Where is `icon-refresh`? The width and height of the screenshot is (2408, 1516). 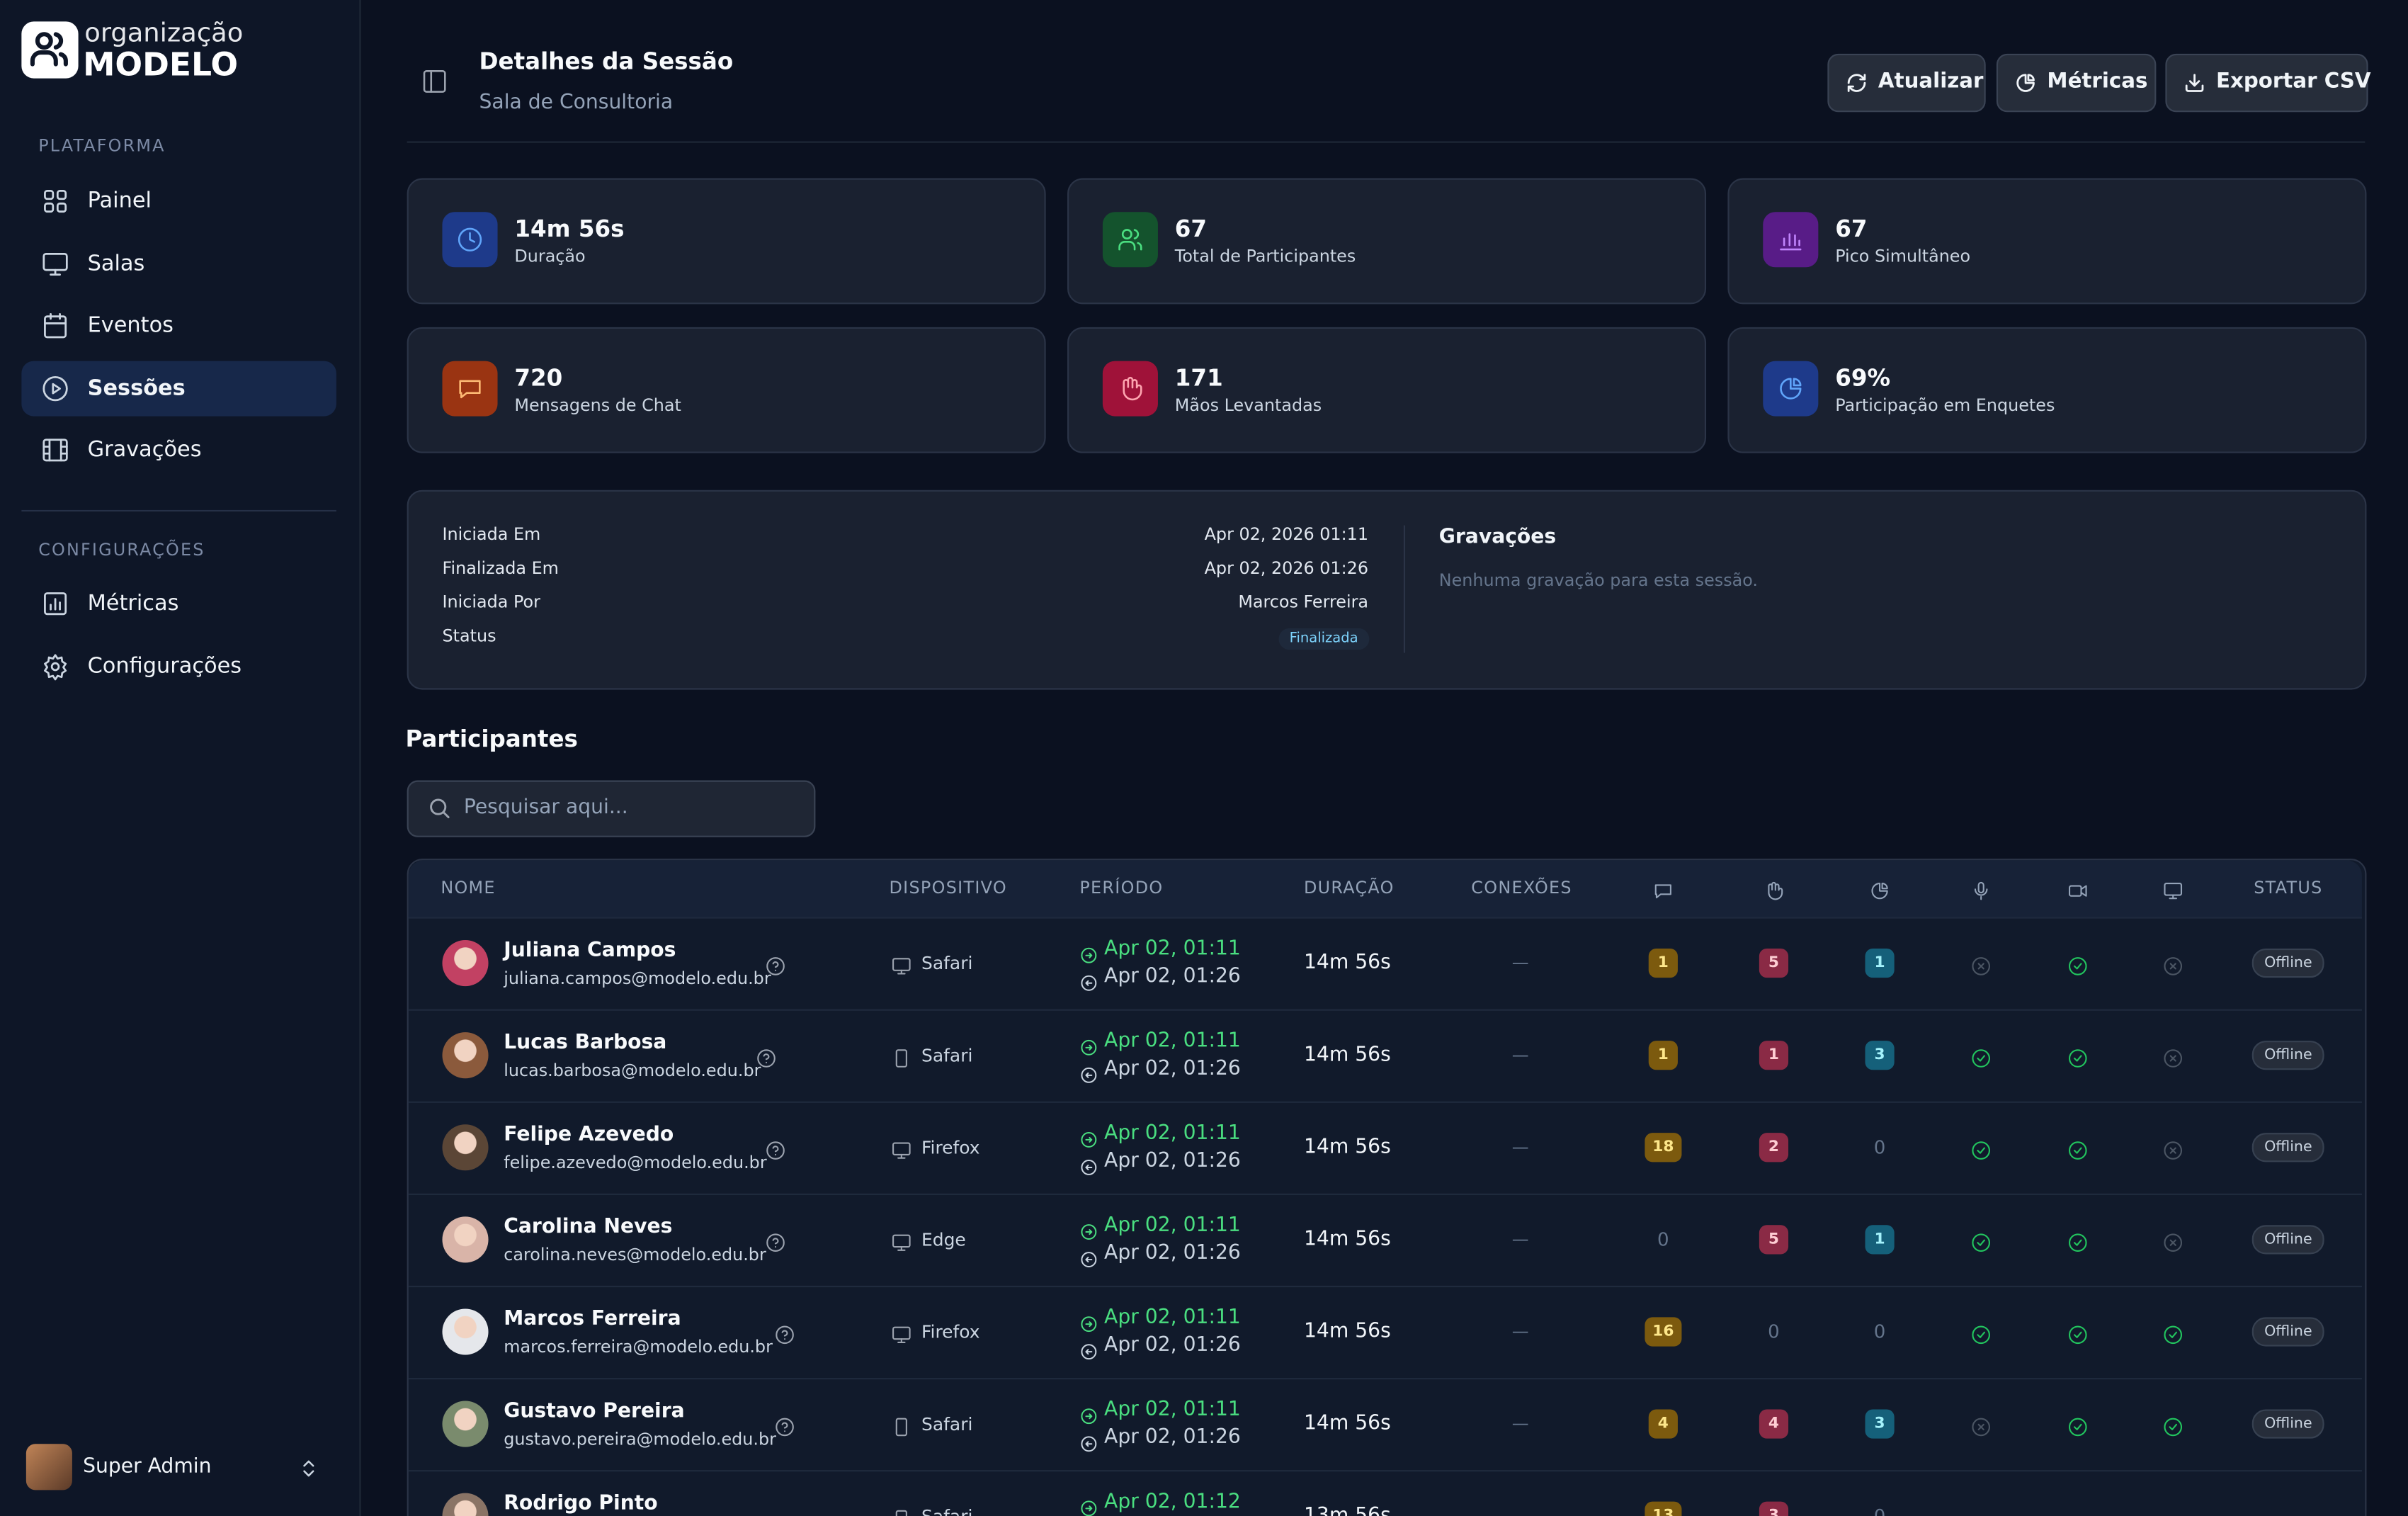 icon-refresh is located at coordinates (1857, 81).